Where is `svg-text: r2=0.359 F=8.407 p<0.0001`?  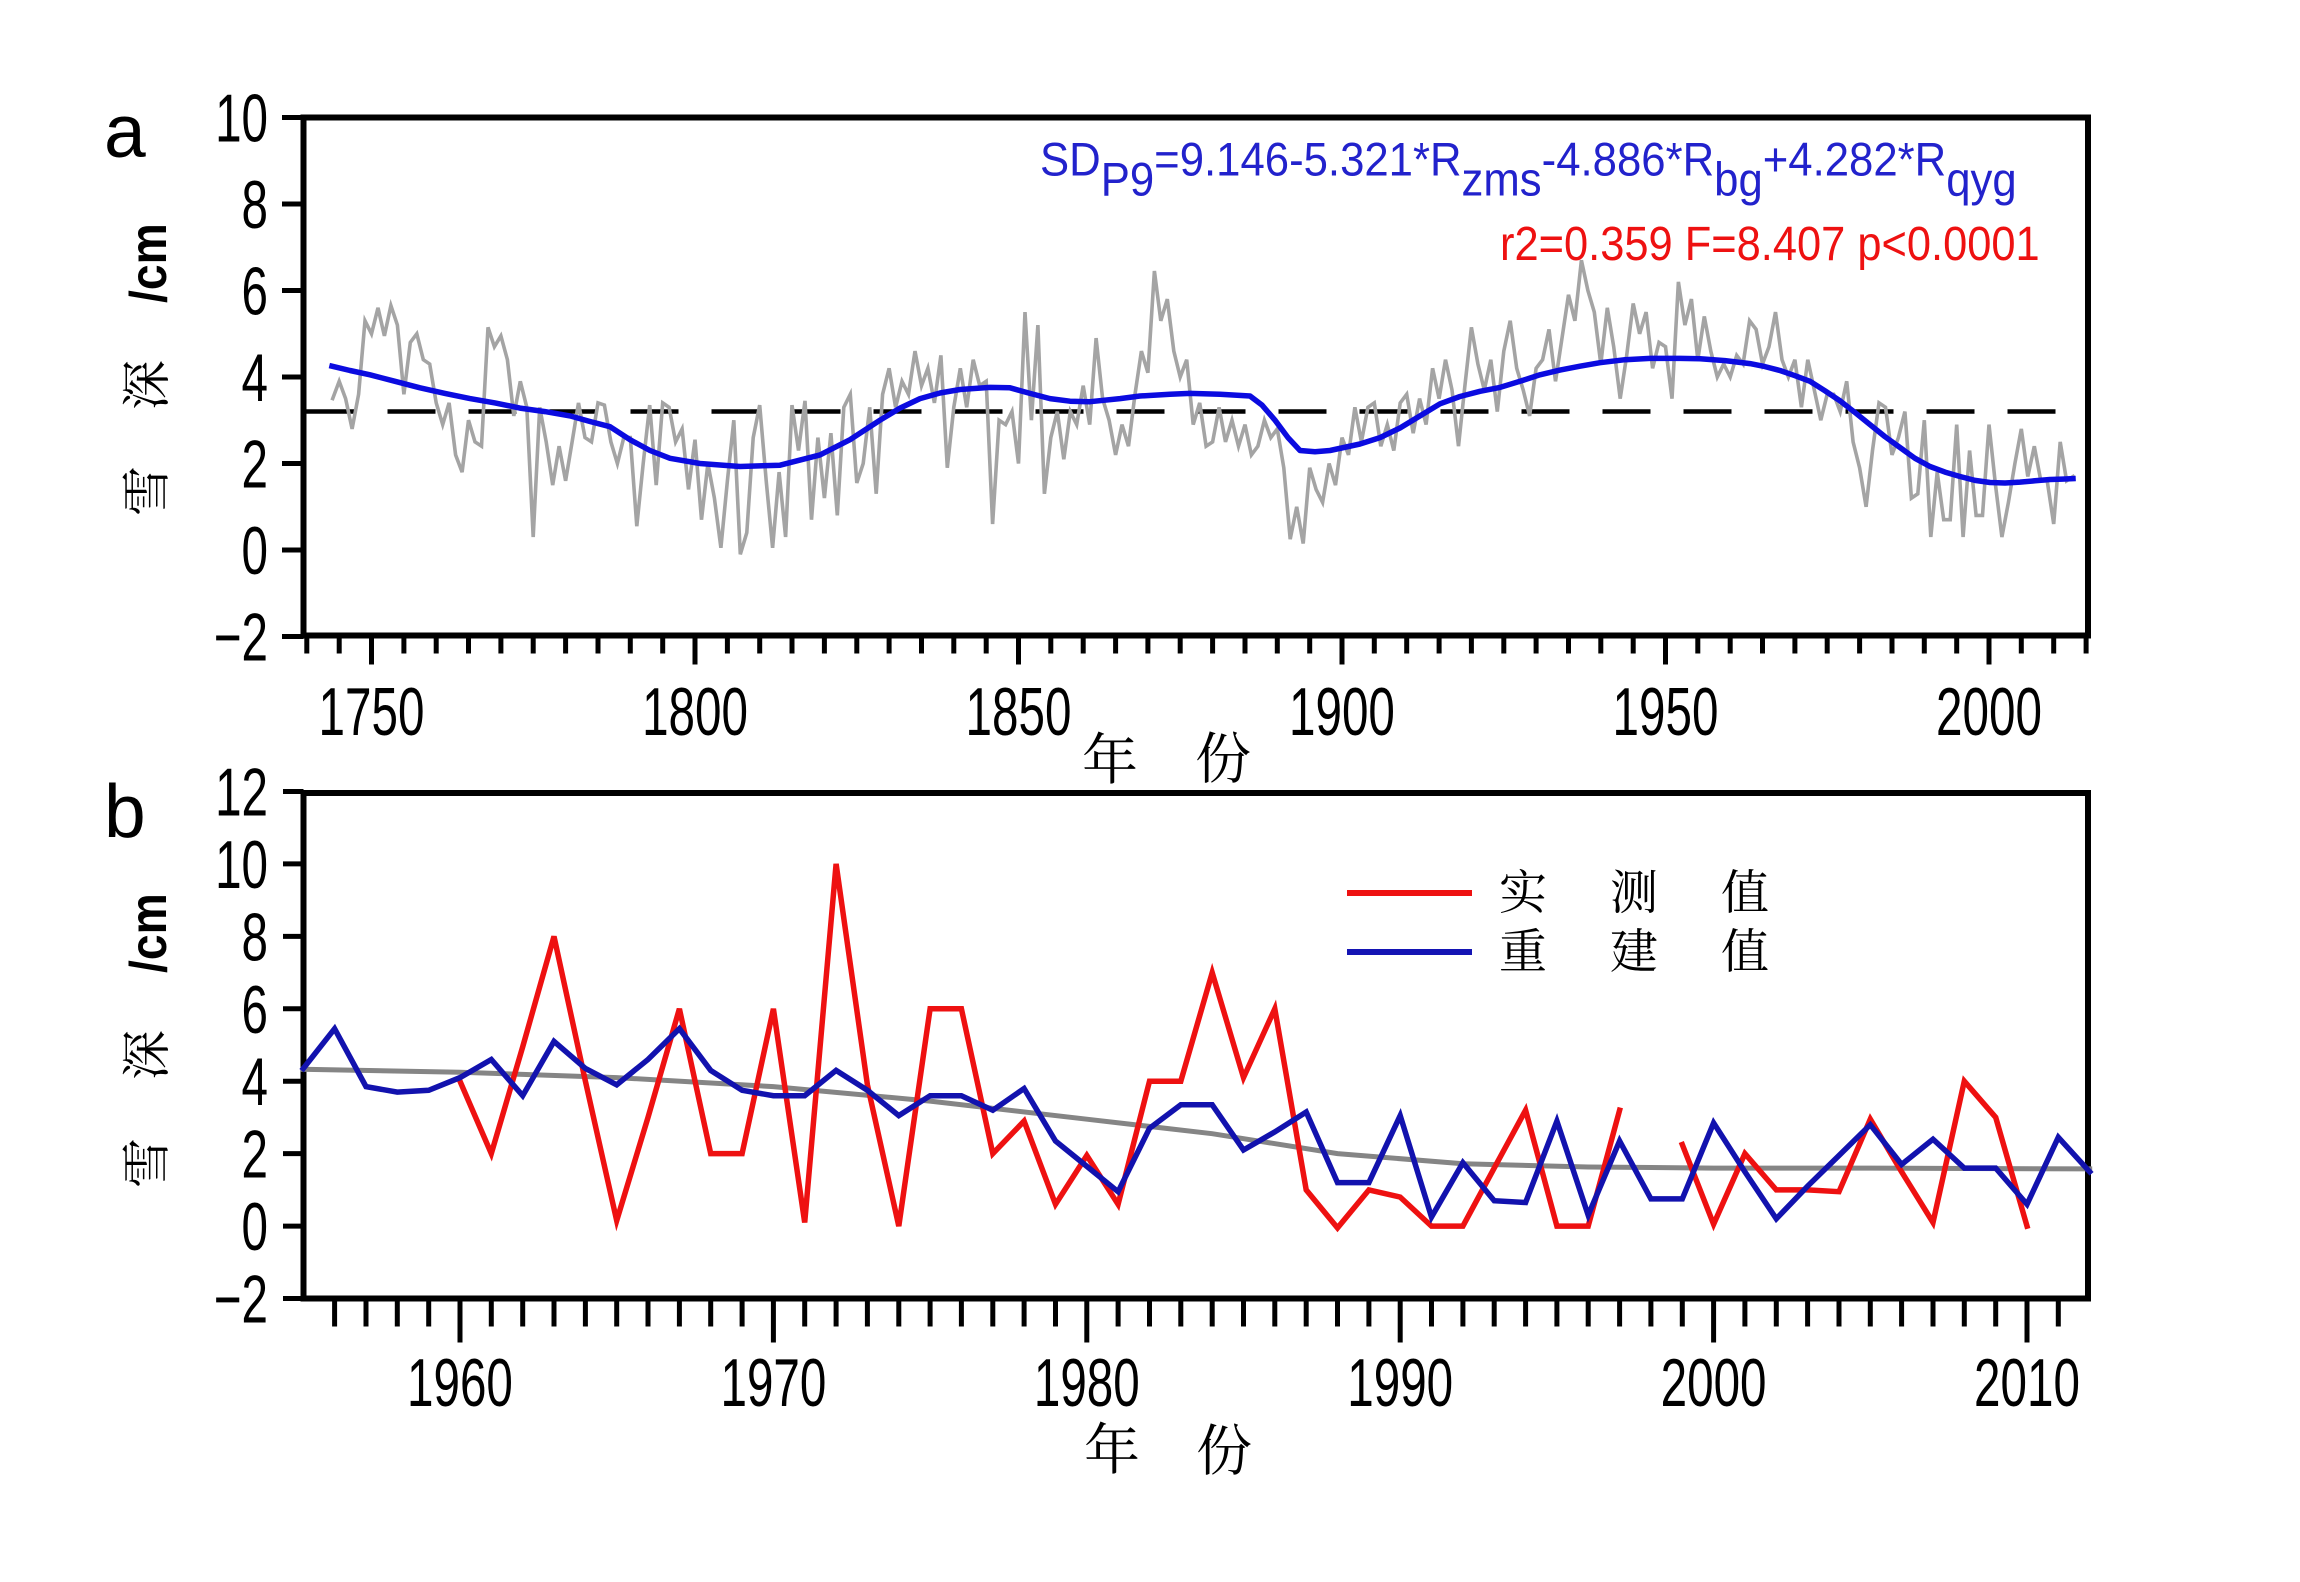
svg-text: r2=0.359 F=8.407 p<0.0001 is located at coordinates (1770, 243).